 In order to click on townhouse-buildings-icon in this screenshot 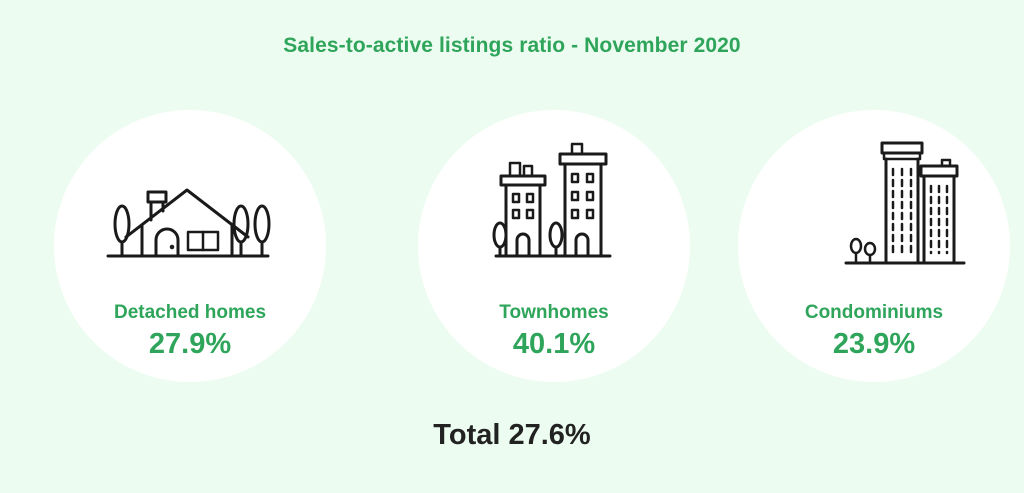, I will do `click(552, 200)`.